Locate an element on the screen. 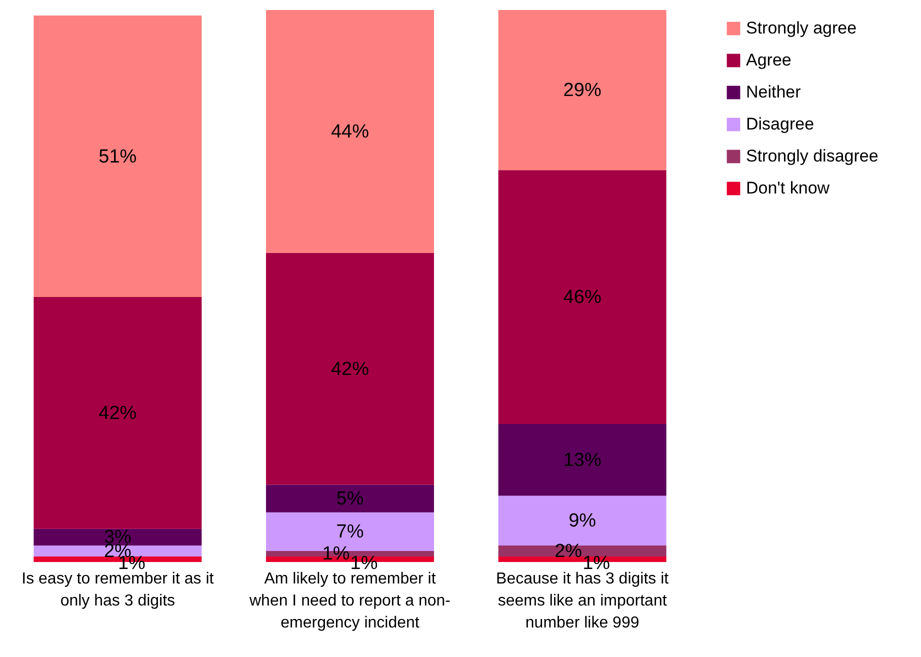 This screenshot has width=921, height=657. data-label: 2% is located at coordinates (568, 551).